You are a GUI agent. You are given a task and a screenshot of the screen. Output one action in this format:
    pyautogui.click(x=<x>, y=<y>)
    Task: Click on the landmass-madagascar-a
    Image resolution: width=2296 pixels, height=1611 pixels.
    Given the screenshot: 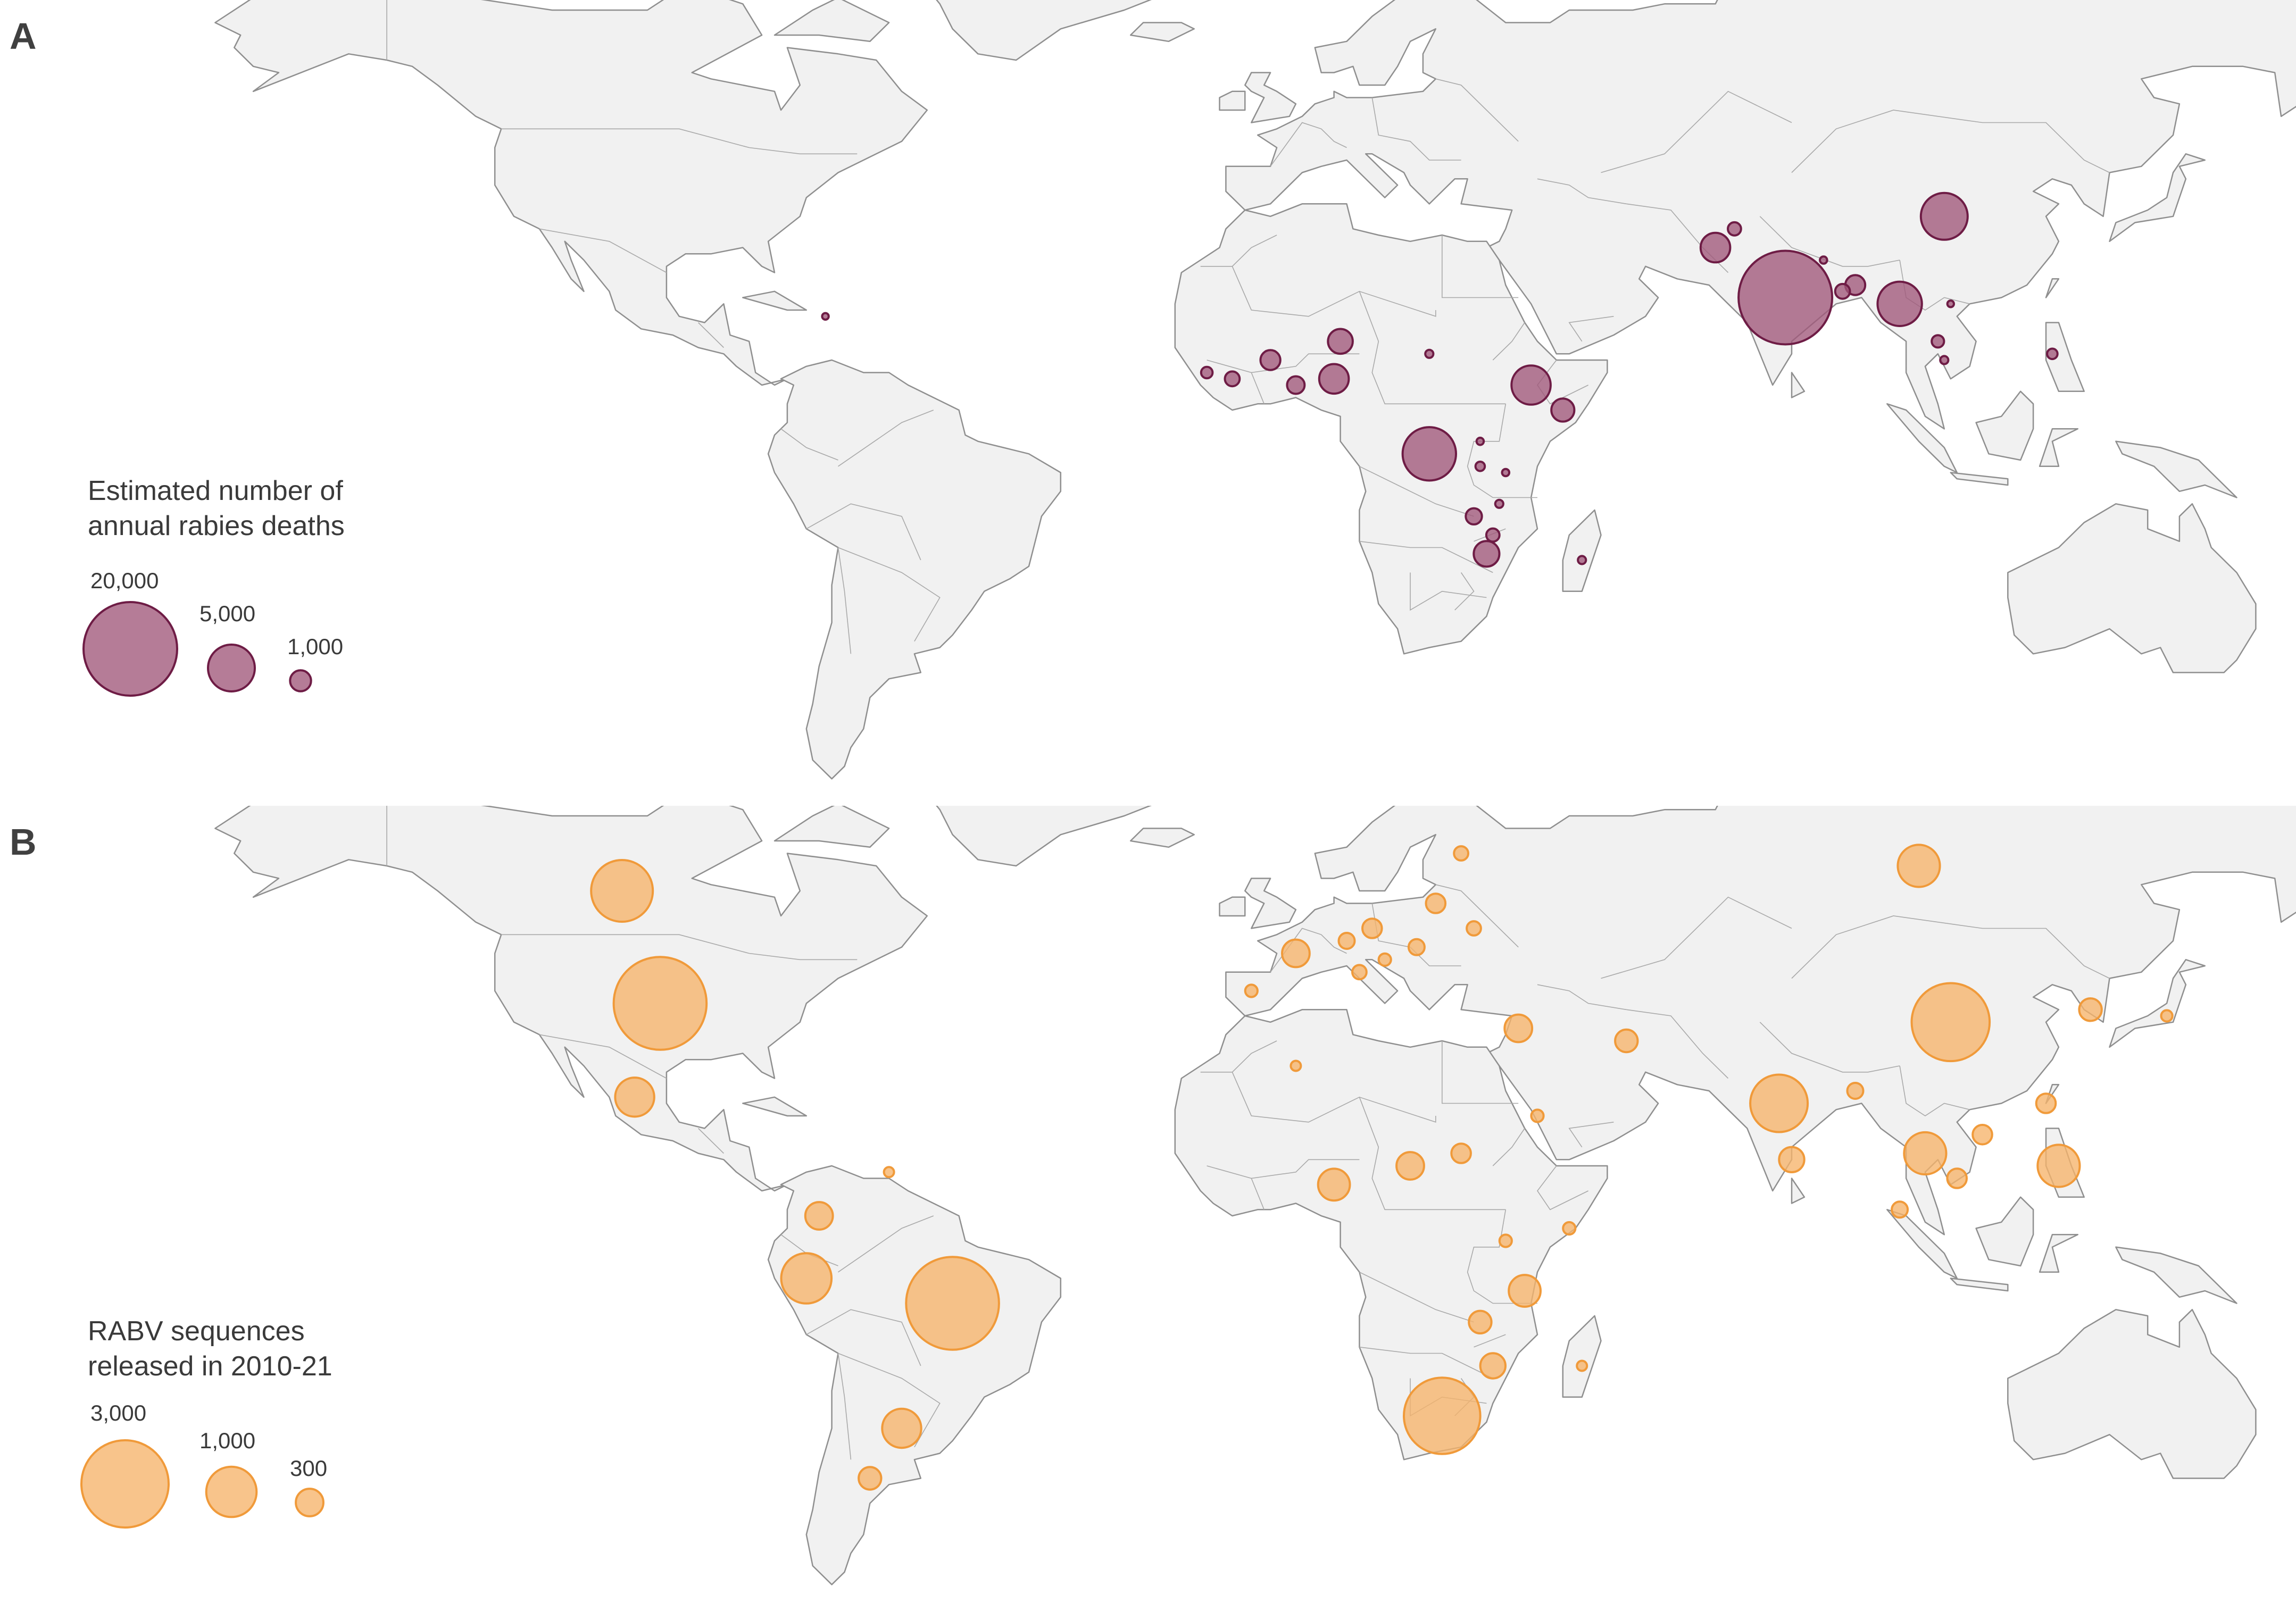 What is the action you would take?
    pyautogui.click(x=1582, y=551)
    